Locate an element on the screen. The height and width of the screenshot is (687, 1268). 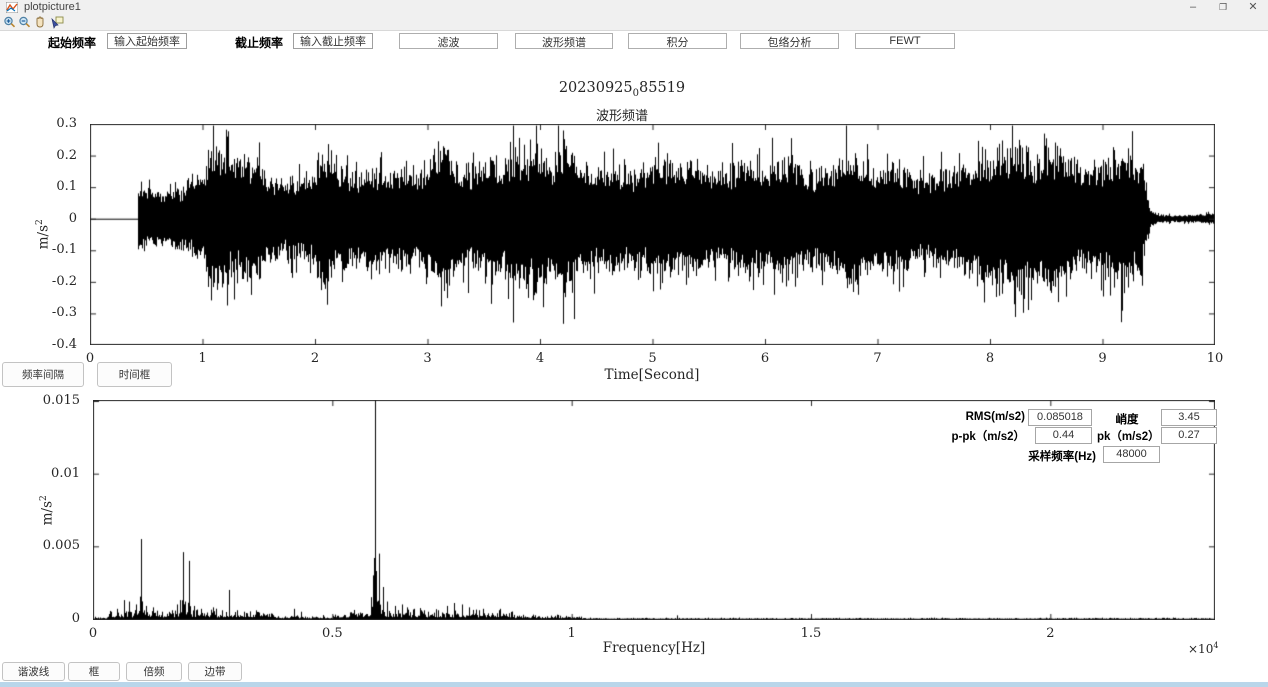
zoom-out-icon is located at coordinates (25, 22).